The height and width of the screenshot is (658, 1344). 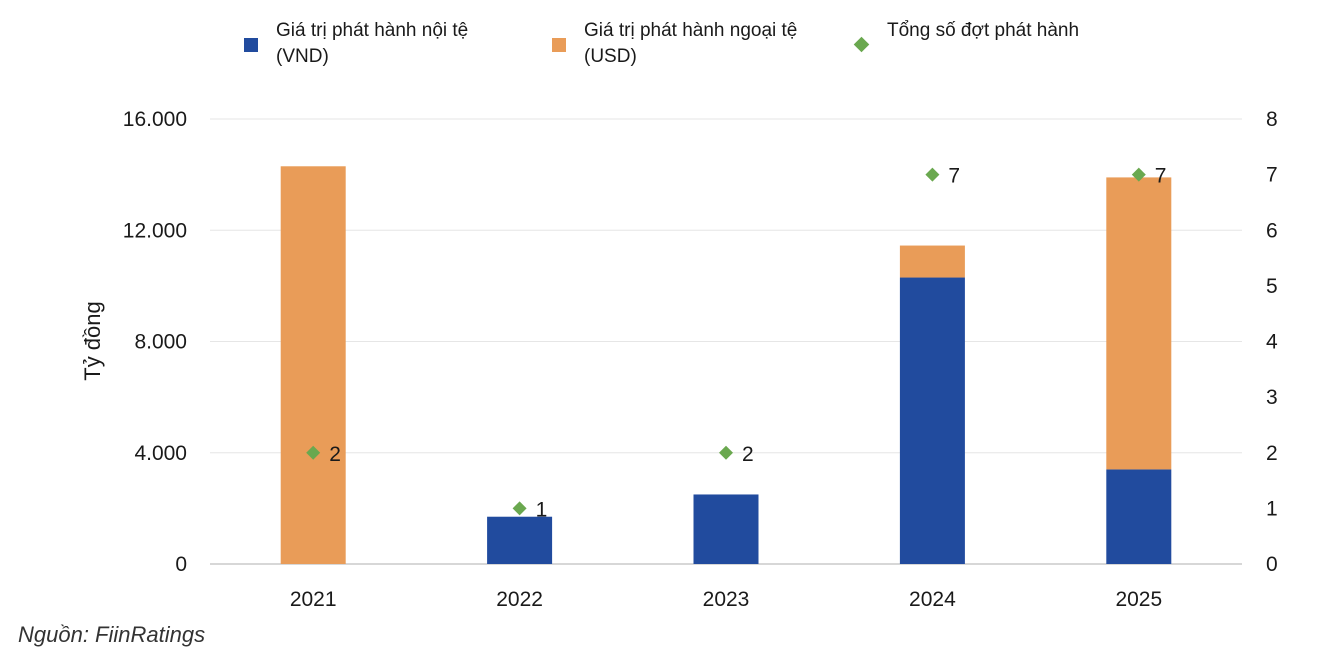 What do you see at coordinates (559, 45) in the screenshot?
I see `legend-swatch-usd` at bounding box center [559, 45].